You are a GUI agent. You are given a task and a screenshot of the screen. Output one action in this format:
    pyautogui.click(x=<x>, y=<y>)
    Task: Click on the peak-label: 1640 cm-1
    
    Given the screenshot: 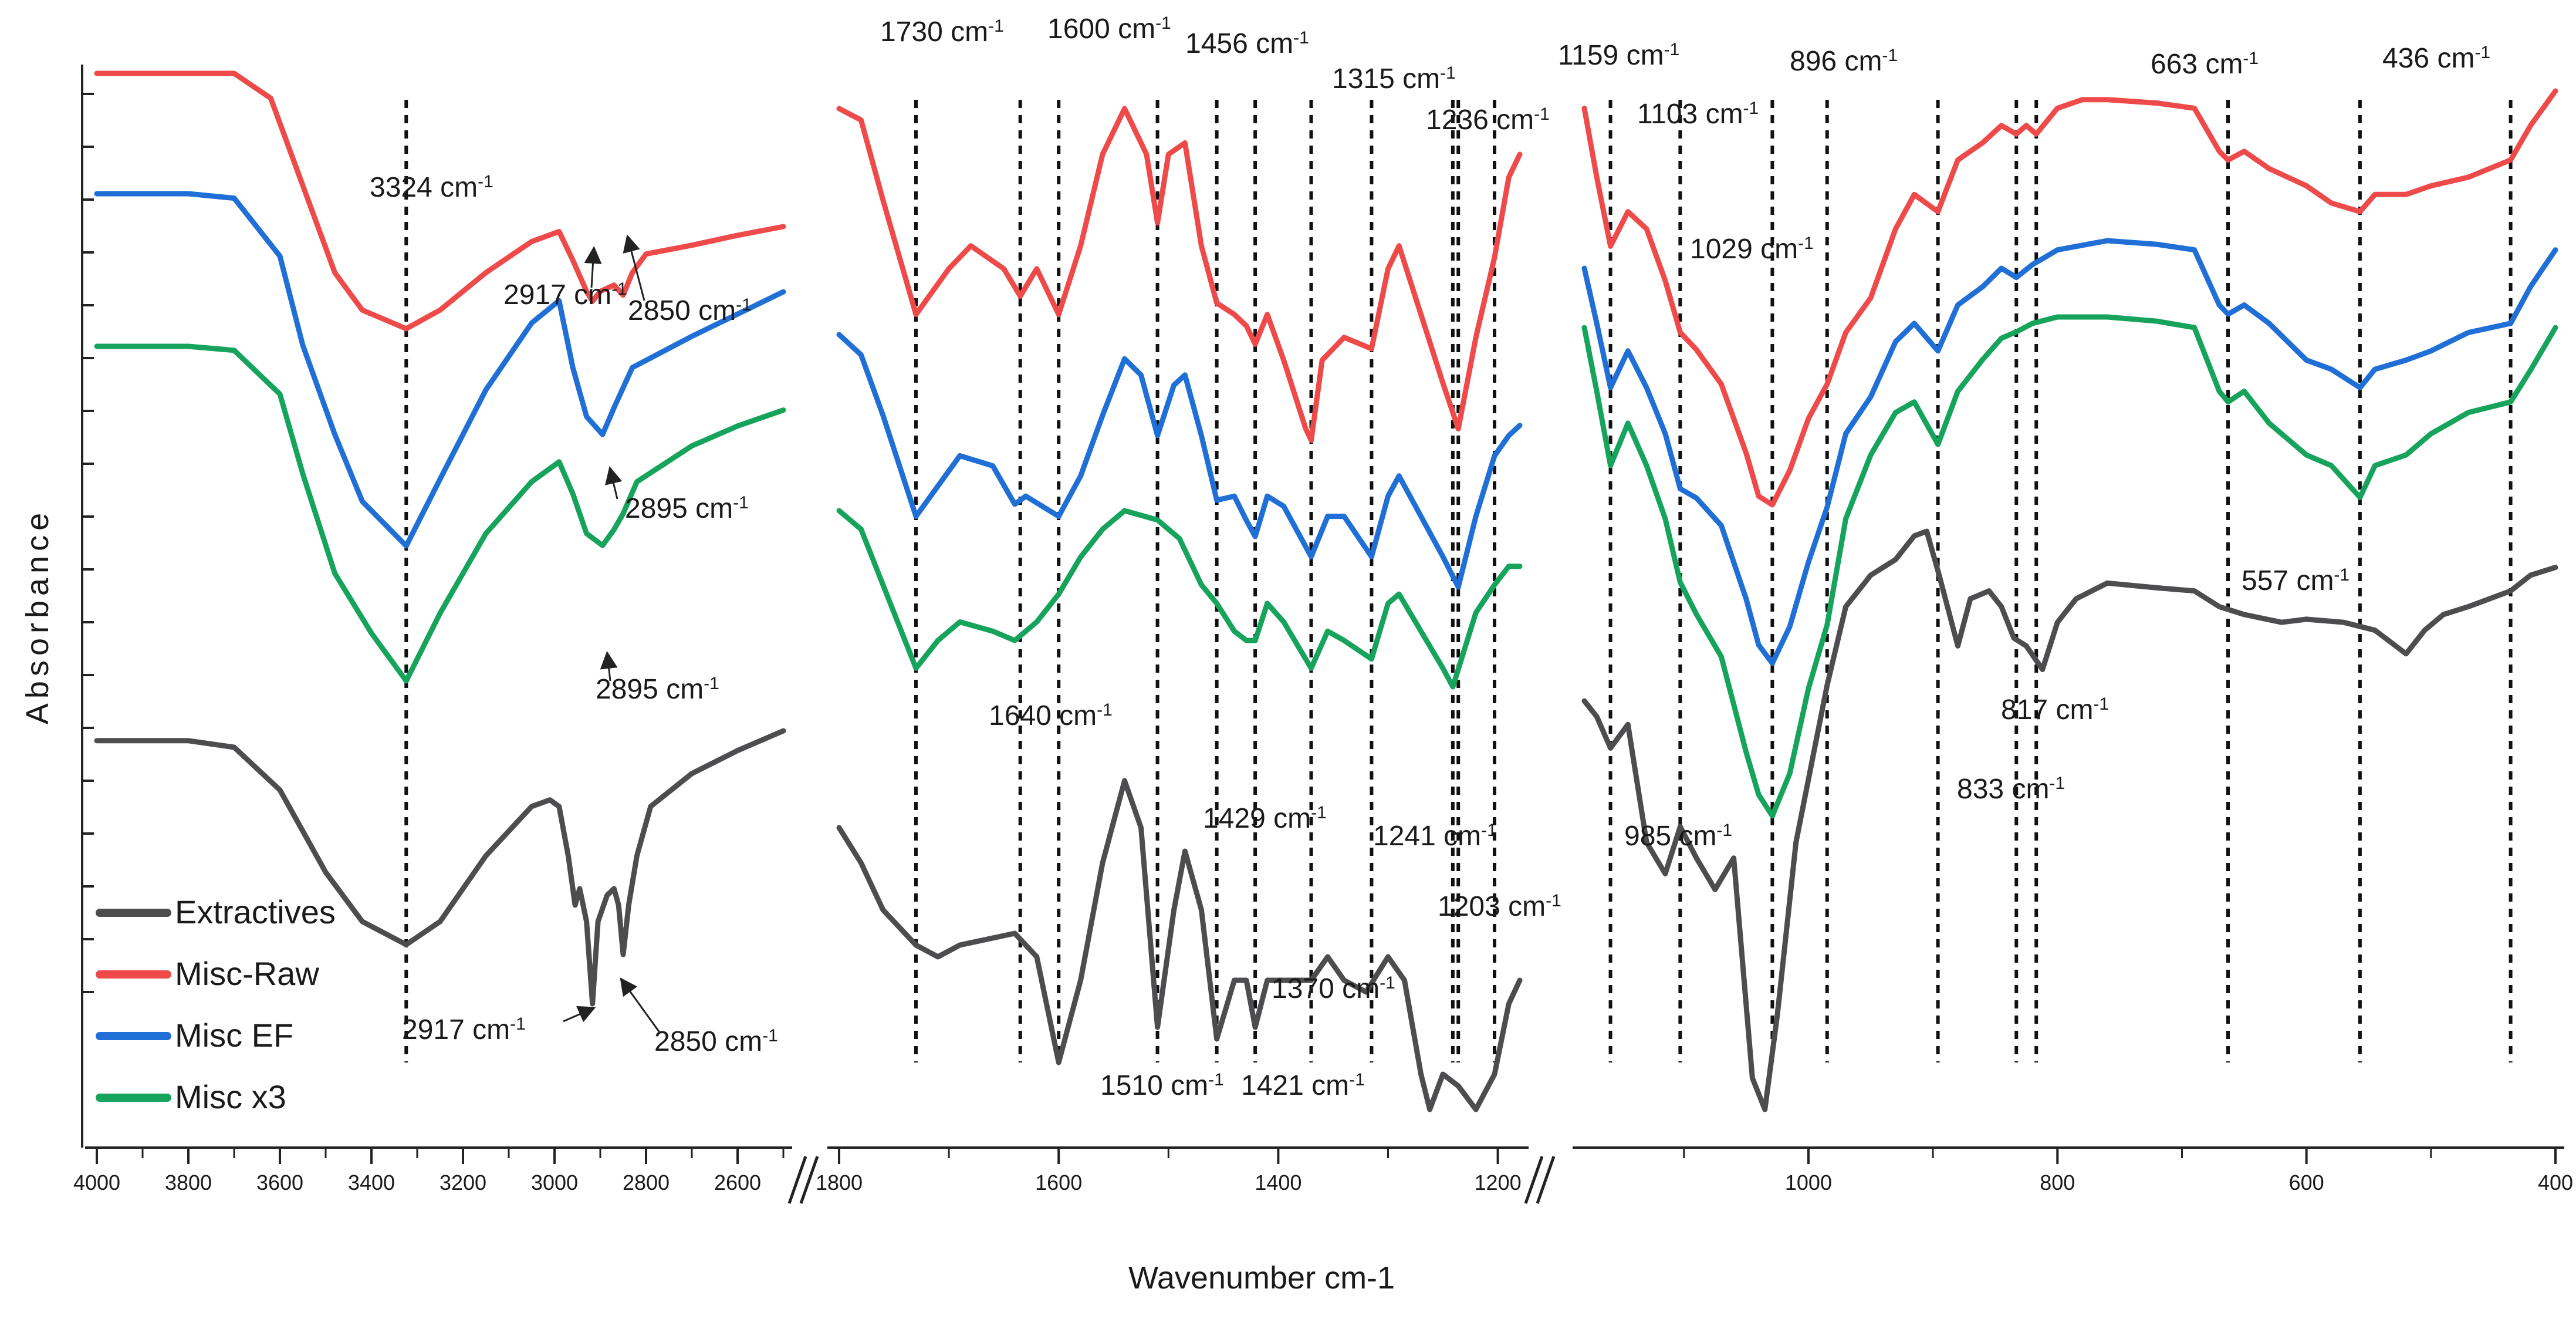 What is the action you would take?
    pyautogui.click(x=1051, y=716)
    